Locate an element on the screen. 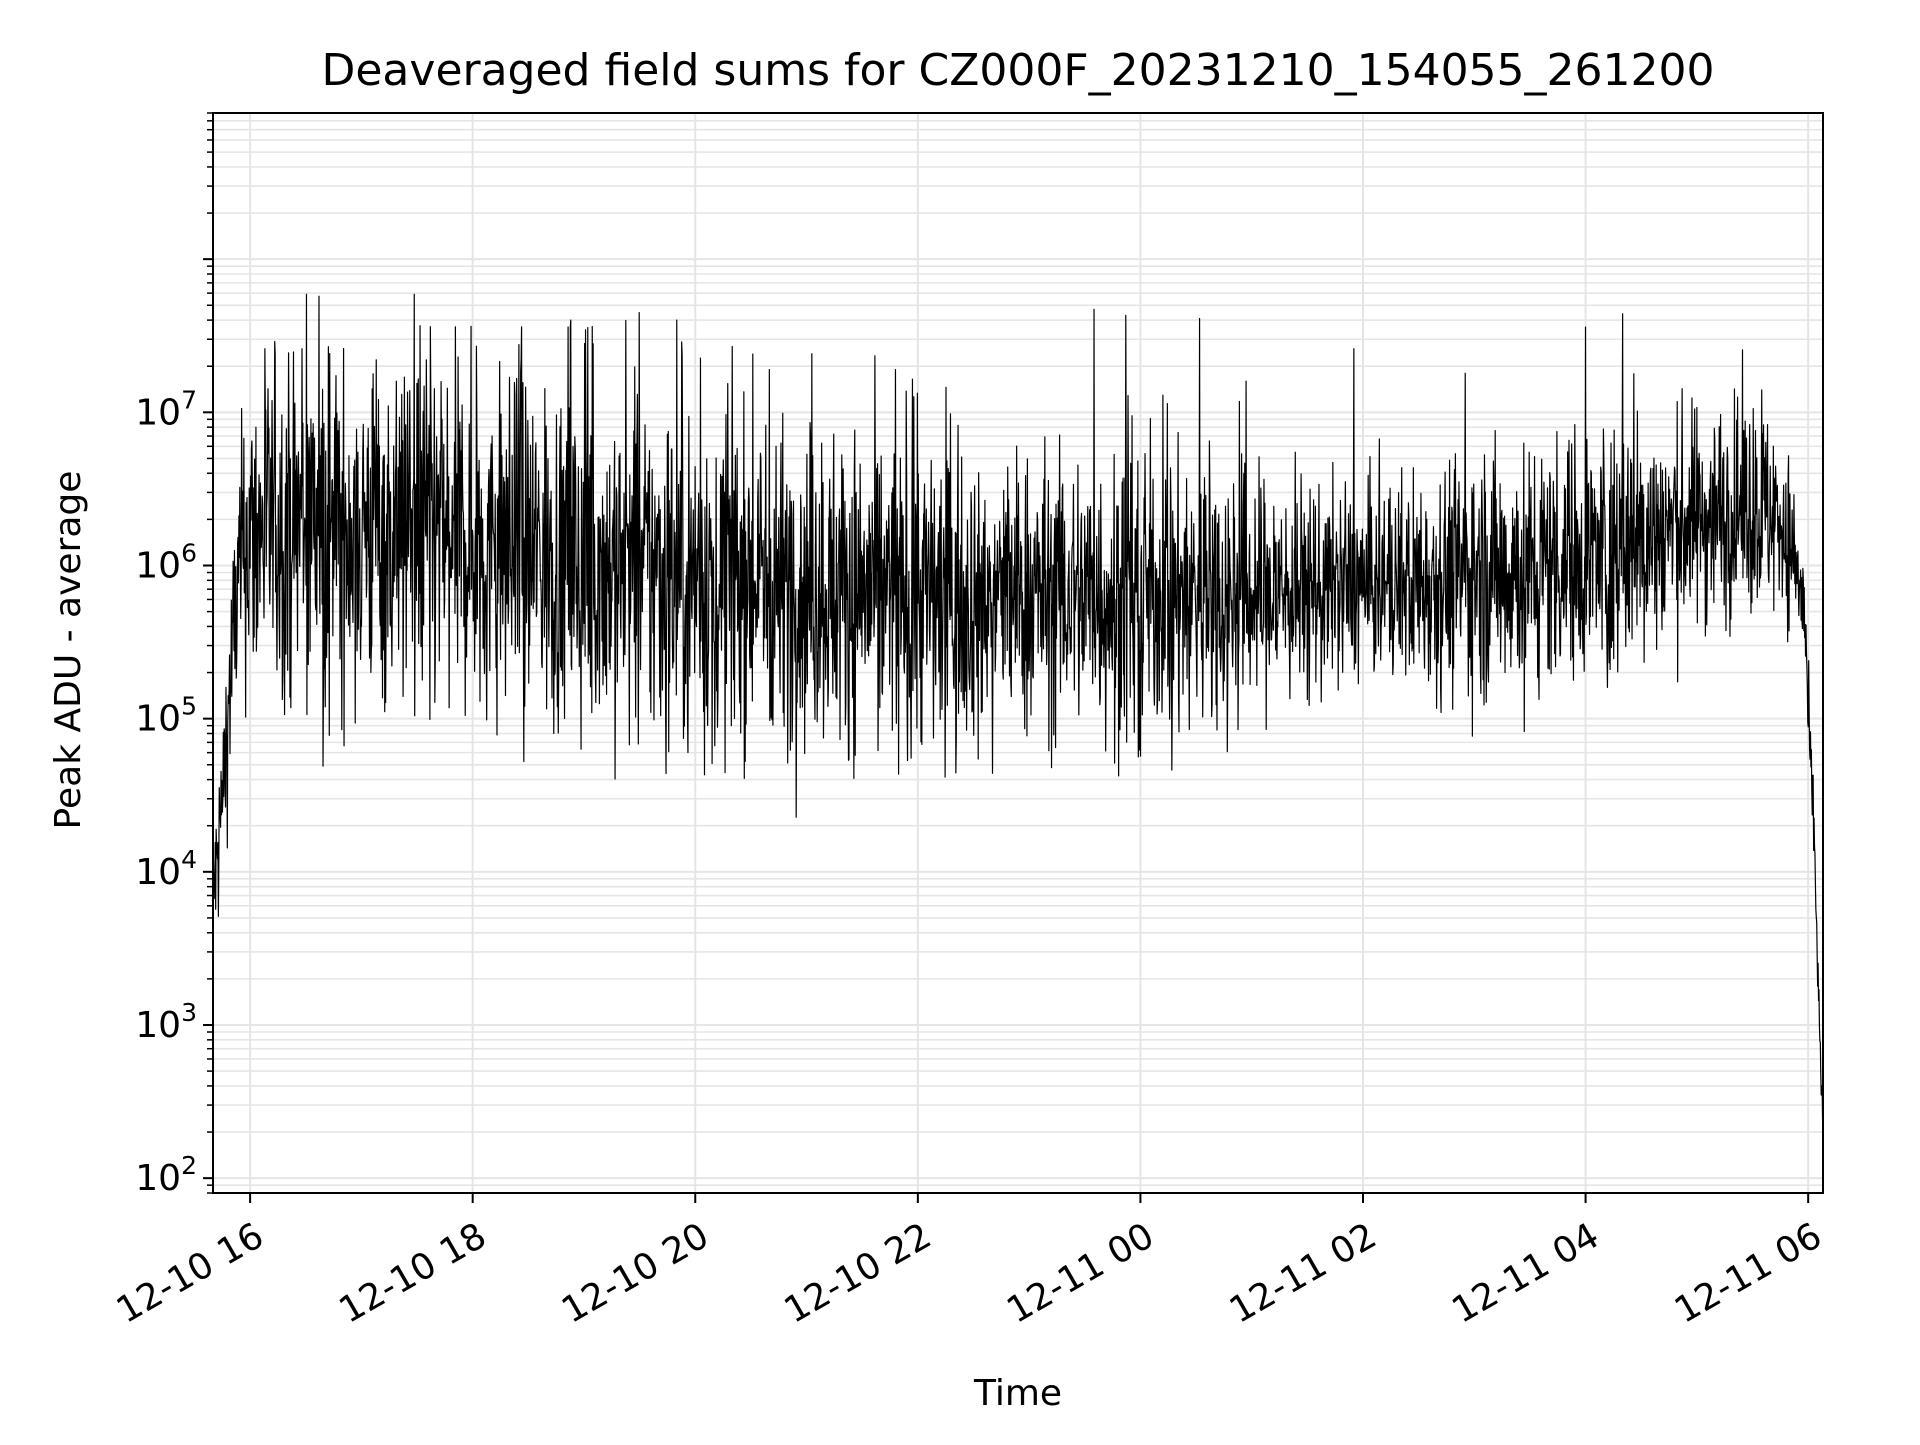 The image size is (1920, 1445). y-axis-label: Peak ADU - average is located at coordinates (68, 650).